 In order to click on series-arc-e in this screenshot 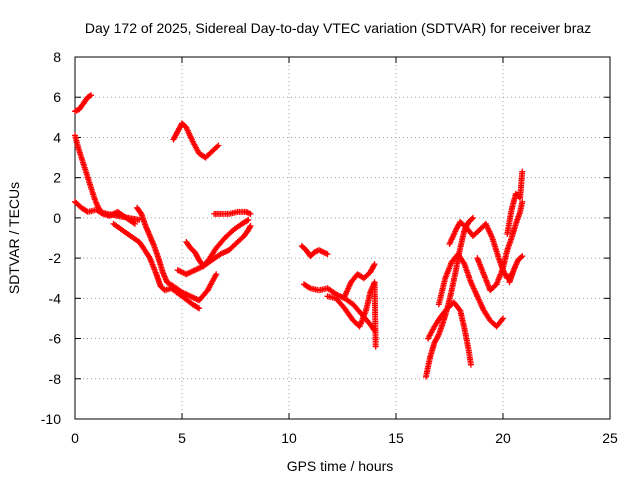, I will do `click(177, 254)`.